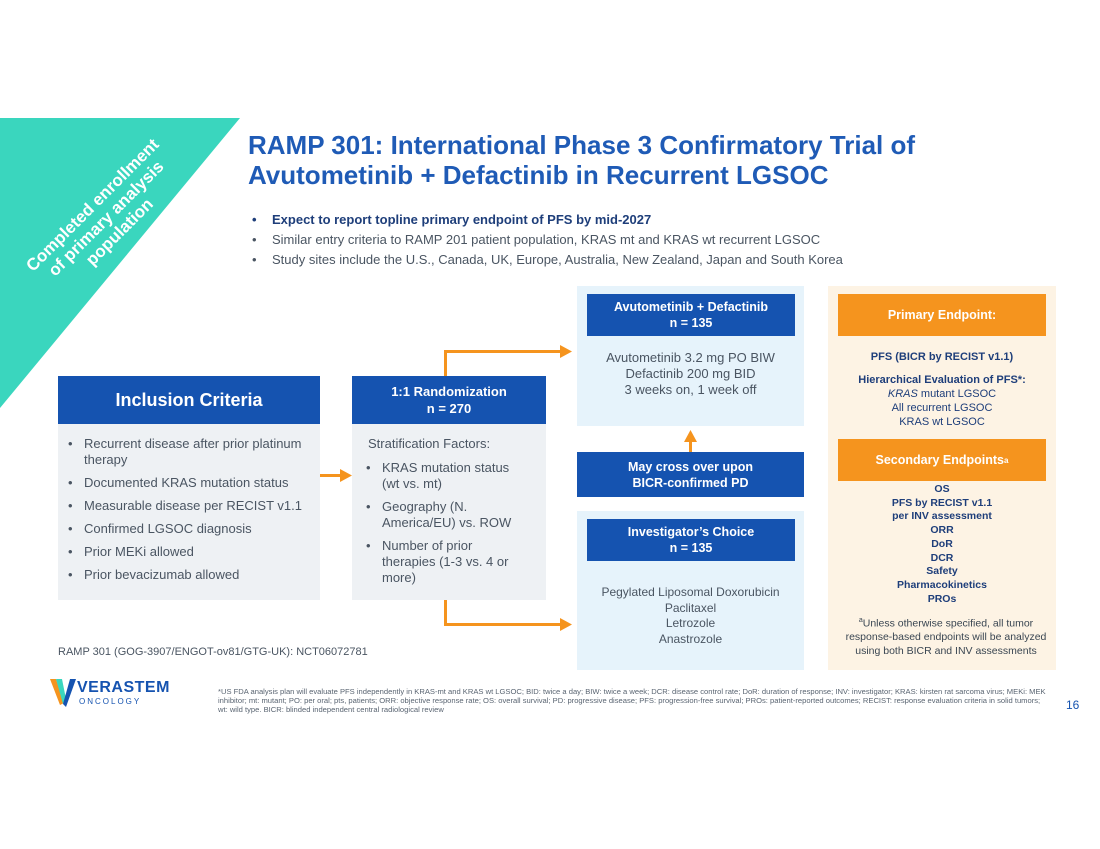 This screenshot has width=1100, height=849. I want to click on logo-mark-icon, so click(63, 693).